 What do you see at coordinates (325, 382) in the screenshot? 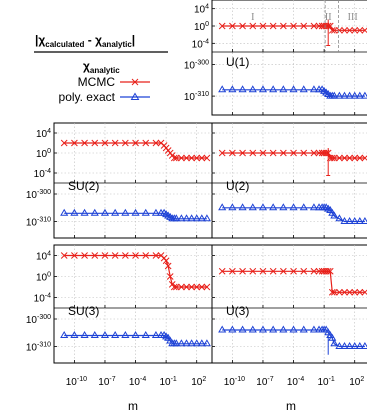
I see `x-tick-label: 10⁻¹` at bounding box center [325, 382].